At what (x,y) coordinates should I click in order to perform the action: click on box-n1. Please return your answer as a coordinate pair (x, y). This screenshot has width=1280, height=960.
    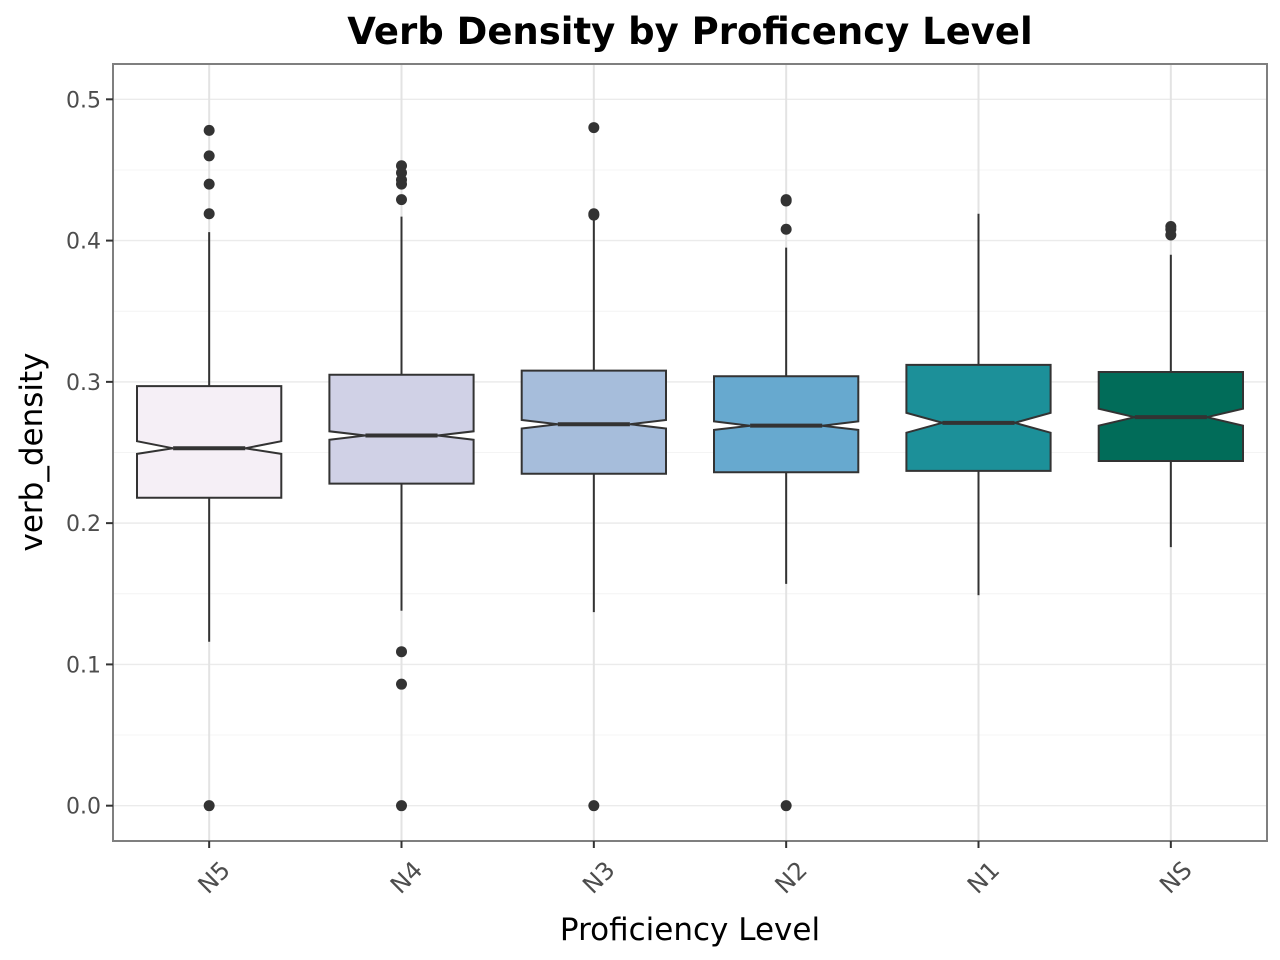
    Looking at the image, I should click on (978, 404).